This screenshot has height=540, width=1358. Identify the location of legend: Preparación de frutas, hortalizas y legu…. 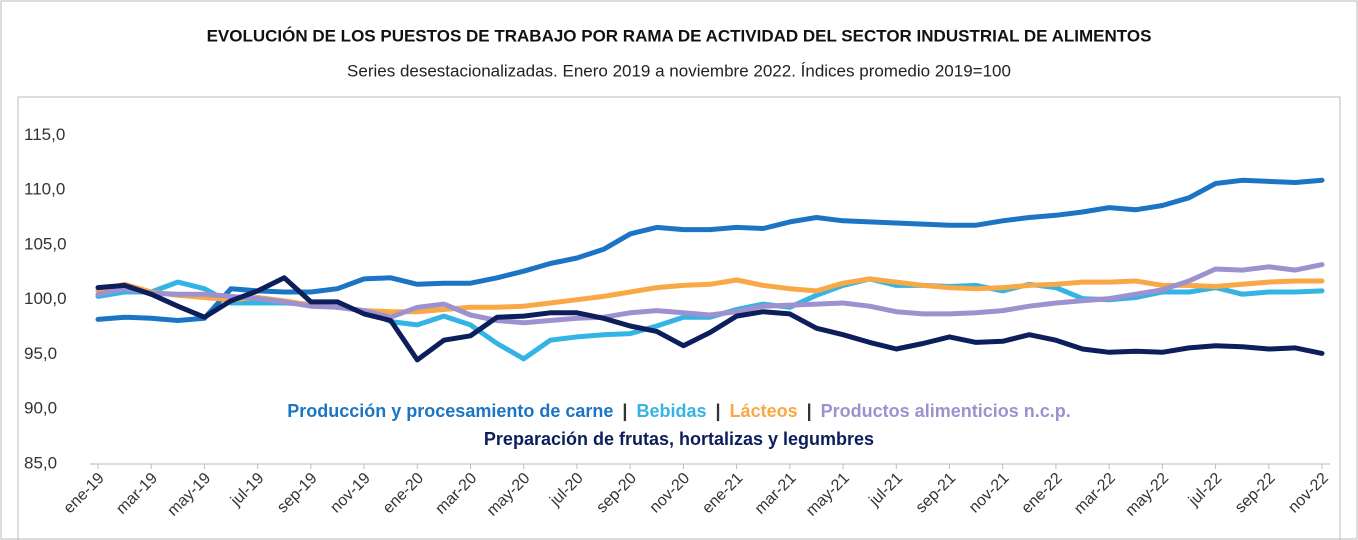
(679, 439).